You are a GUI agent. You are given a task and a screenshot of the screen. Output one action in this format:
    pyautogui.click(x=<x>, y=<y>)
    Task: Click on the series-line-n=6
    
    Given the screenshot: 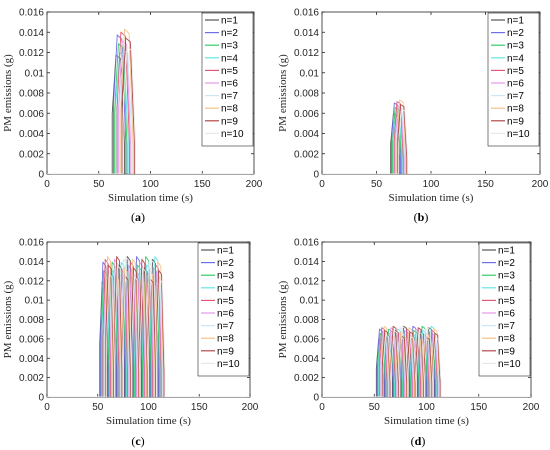 What is the action you would take?
    pyautogui.click(x=150, y=107)
    